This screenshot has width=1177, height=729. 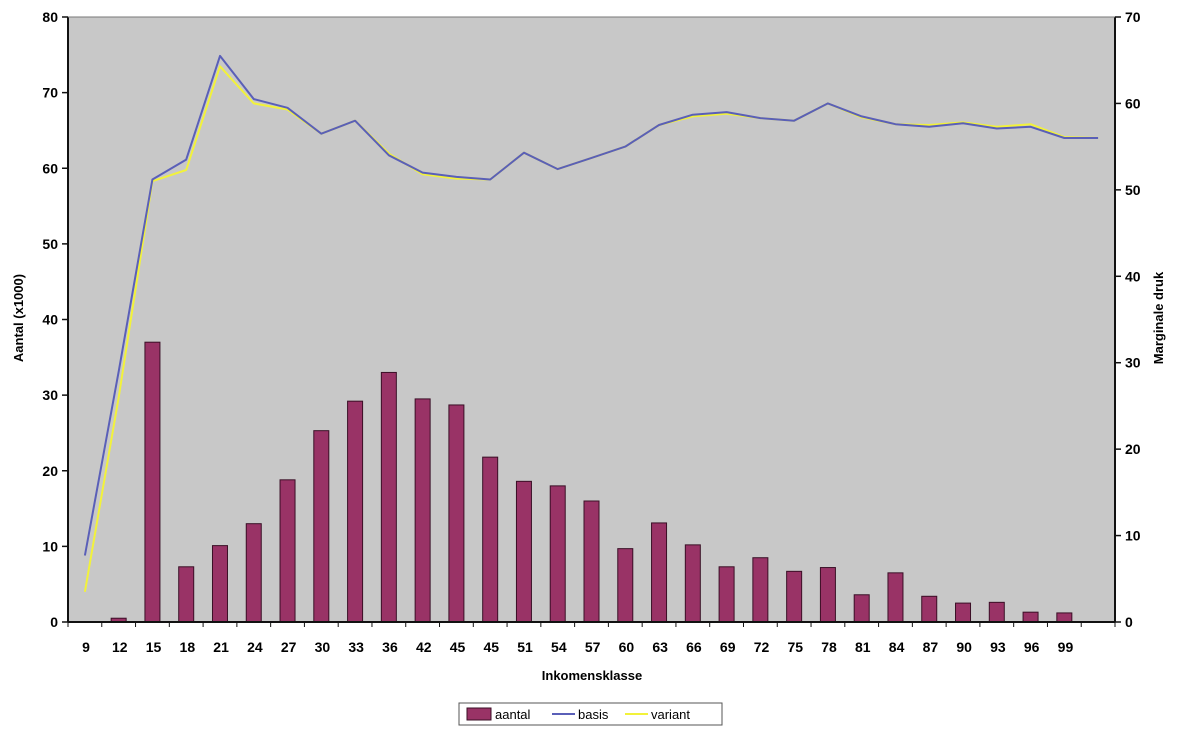 What do you see at coordinates (1133, 449) in the screenshot?
I see `right-tick-label: 20` at bounding box center [1133, 449].